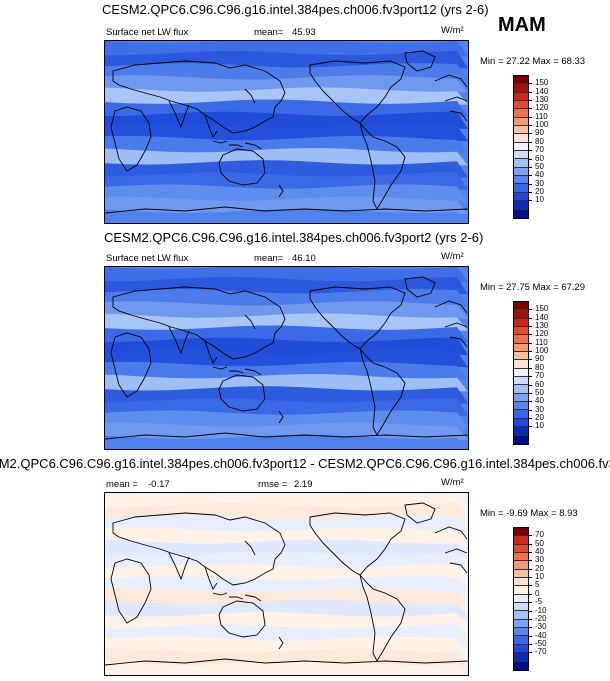  I want to click on panel1-minmax: Min = 27.22 Max = 68.33, so click(533, 61).